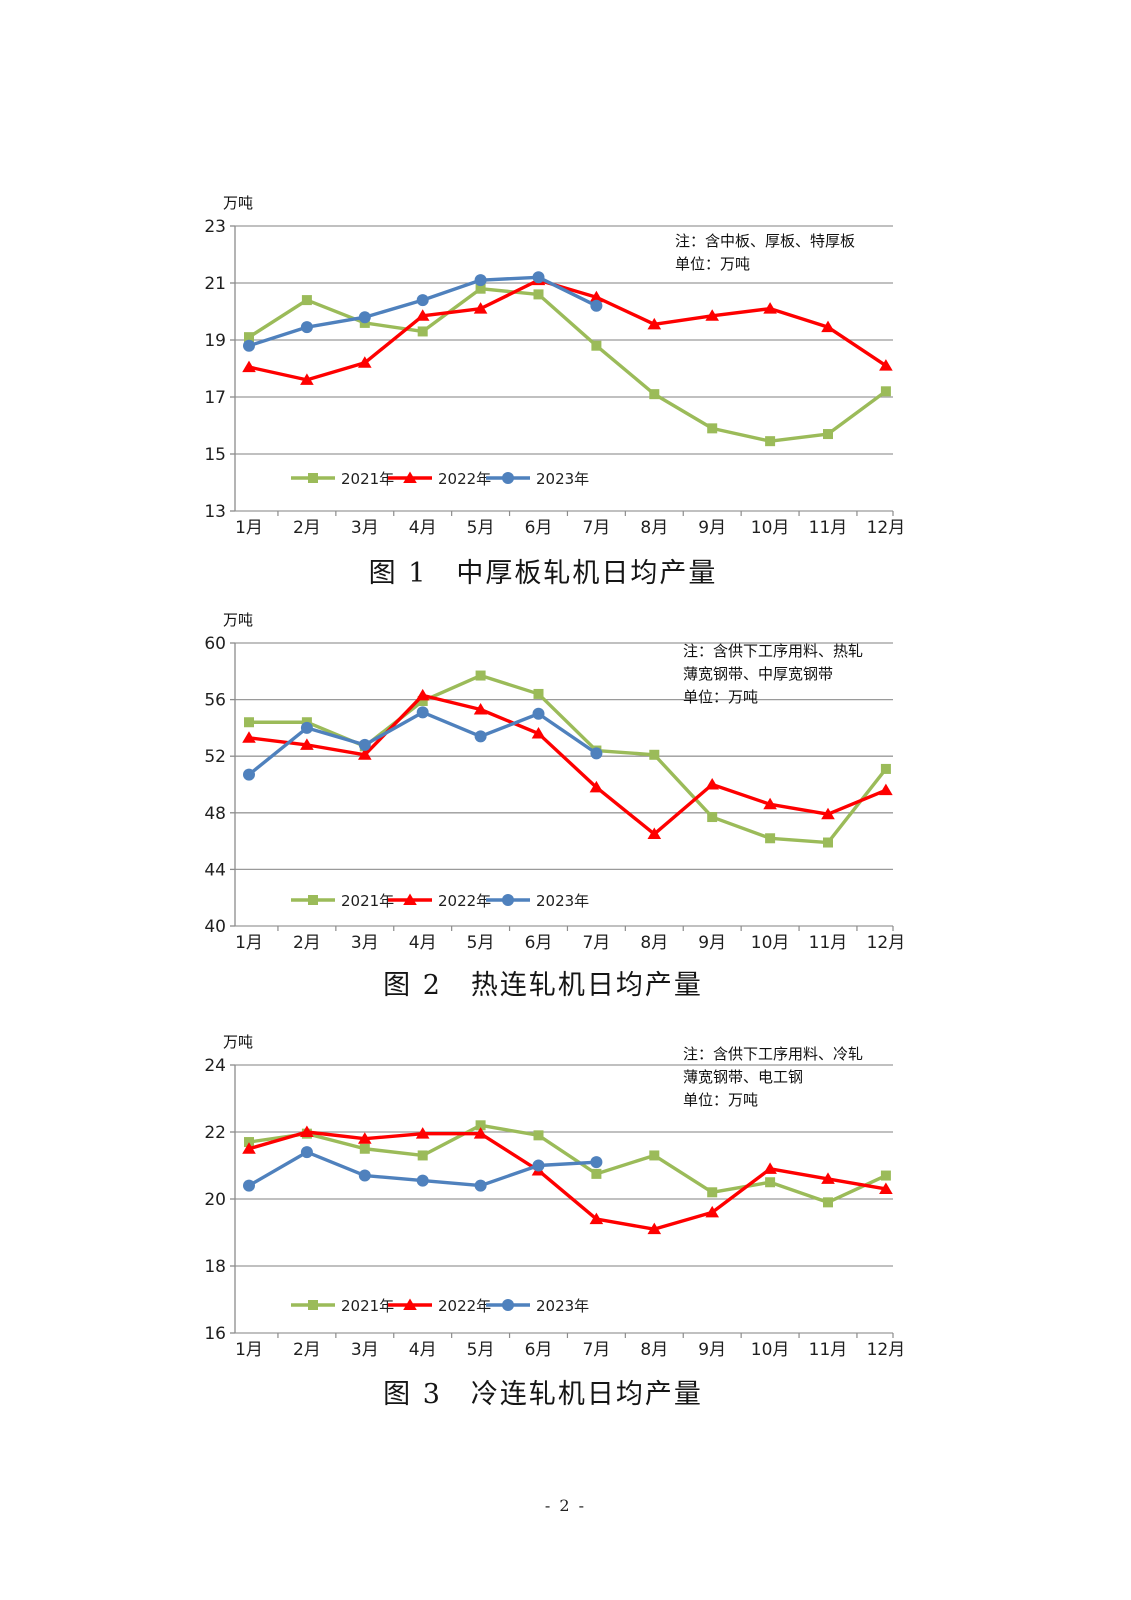 This screenshot has width=1131, height=1600. What do you see at coordinates (215, 227) in the screenshot?
I see `y-tick-label: 23` at bounding box center [215, 227].